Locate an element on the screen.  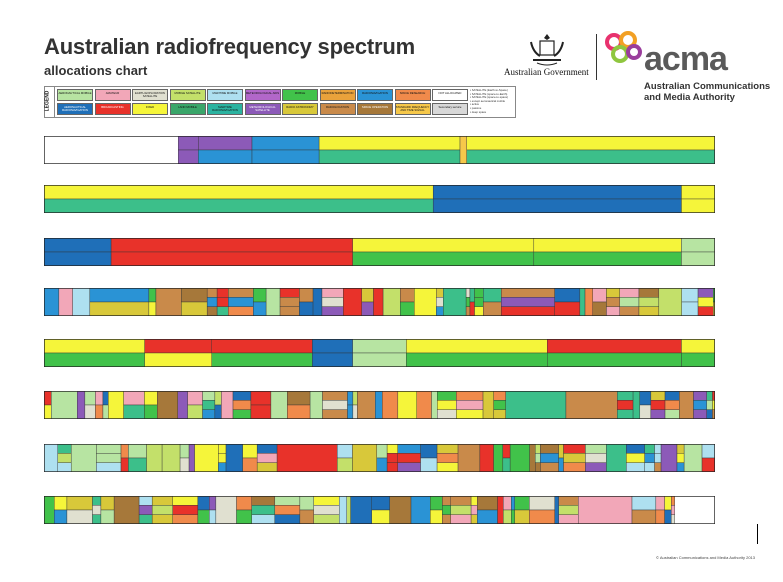
legend-item: SPACE RESEARCH is located at coordinates (412, 95).